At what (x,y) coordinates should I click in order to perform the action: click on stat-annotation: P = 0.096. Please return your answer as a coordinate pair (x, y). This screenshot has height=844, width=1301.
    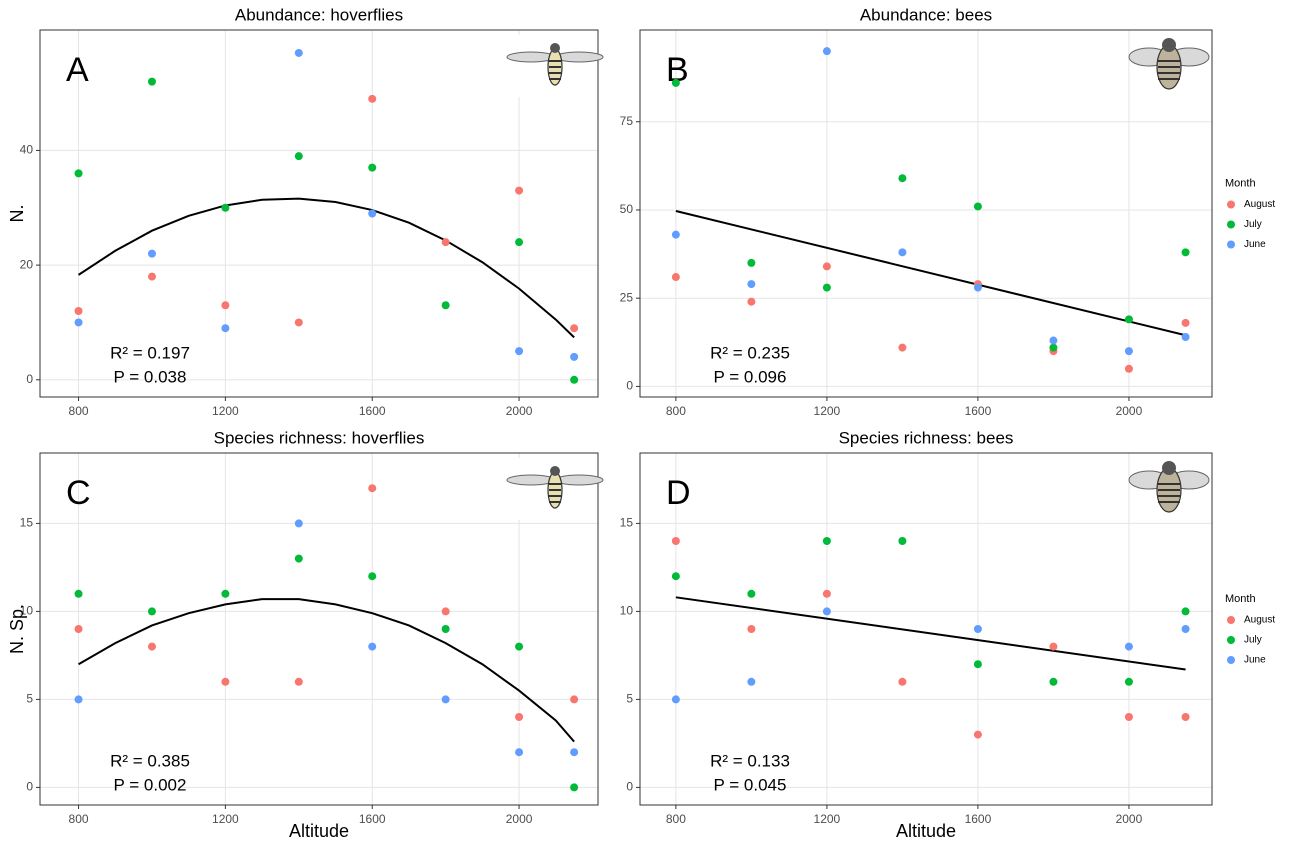
    Looking at the image, I should click on (750, 376).